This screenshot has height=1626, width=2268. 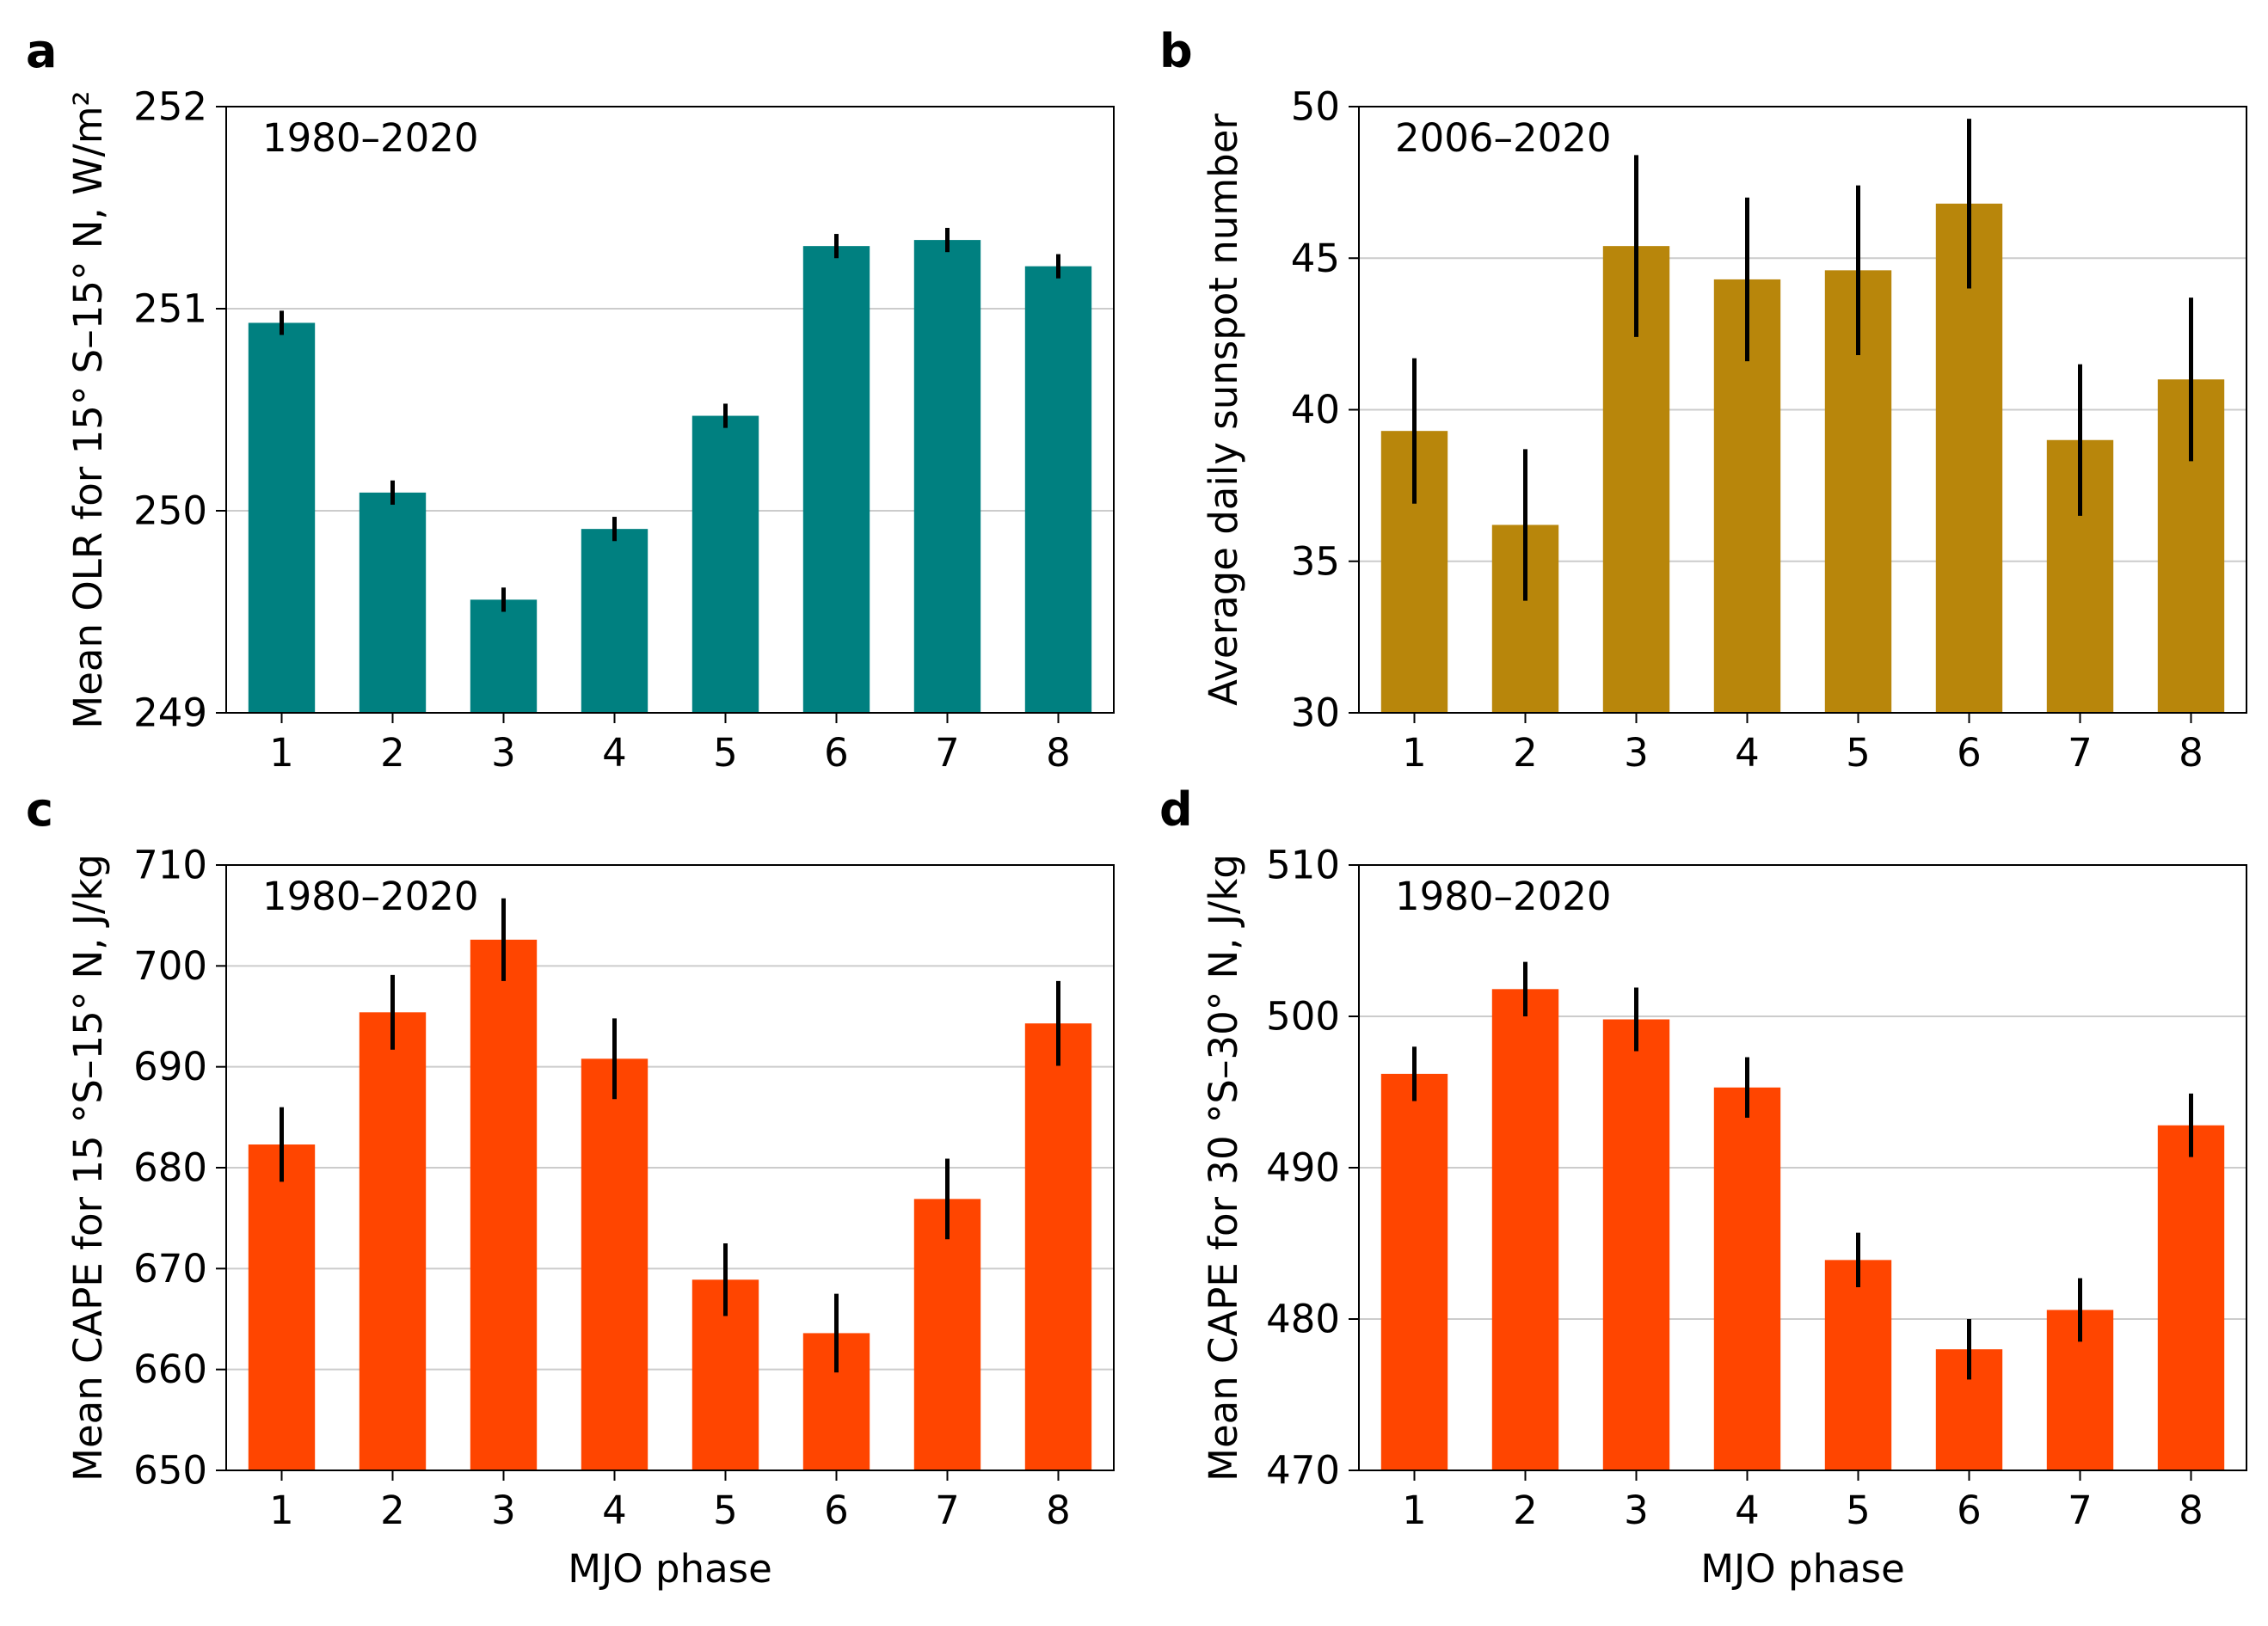 I want to click on y-tick-label: 650, so click(x=170, y=1471).